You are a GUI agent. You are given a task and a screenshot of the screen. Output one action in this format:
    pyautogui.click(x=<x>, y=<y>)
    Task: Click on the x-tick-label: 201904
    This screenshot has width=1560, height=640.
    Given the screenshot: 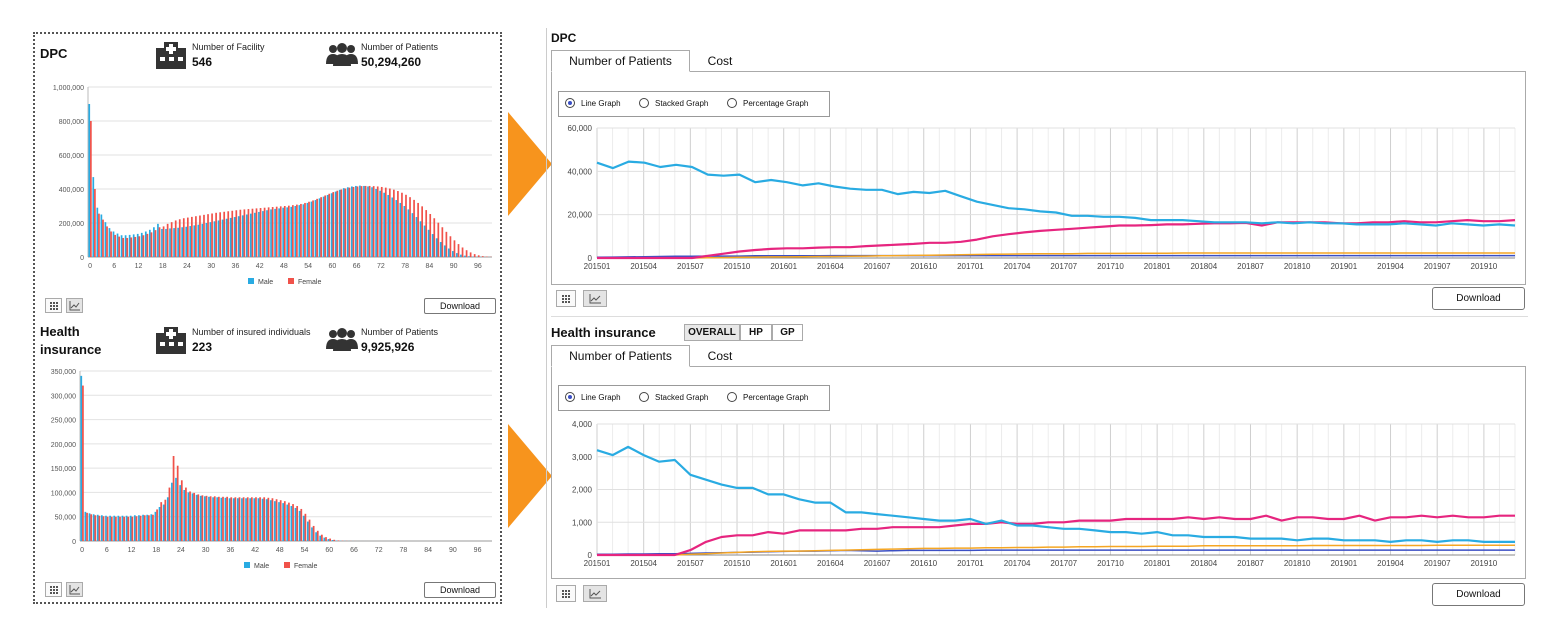 What is the action you would take?
    pyautogui.click(x=1390, y=266)
    